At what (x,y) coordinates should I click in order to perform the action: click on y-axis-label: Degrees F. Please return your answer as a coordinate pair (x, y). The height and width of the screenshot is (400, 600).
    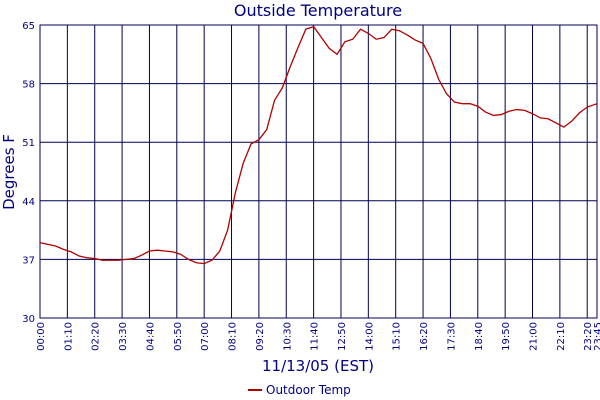
    Looking at the image, I should click on (9, 172).